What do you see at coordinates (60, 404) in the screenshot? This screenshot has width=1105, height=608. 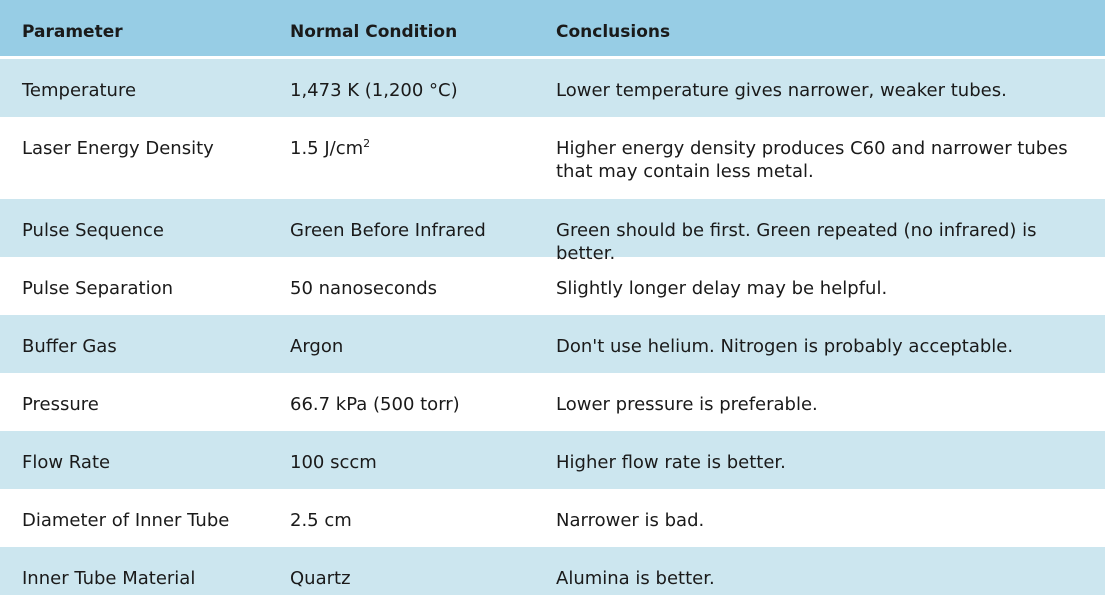 I see `parameter-cell: Pressure` at bounding box center [60, 404].